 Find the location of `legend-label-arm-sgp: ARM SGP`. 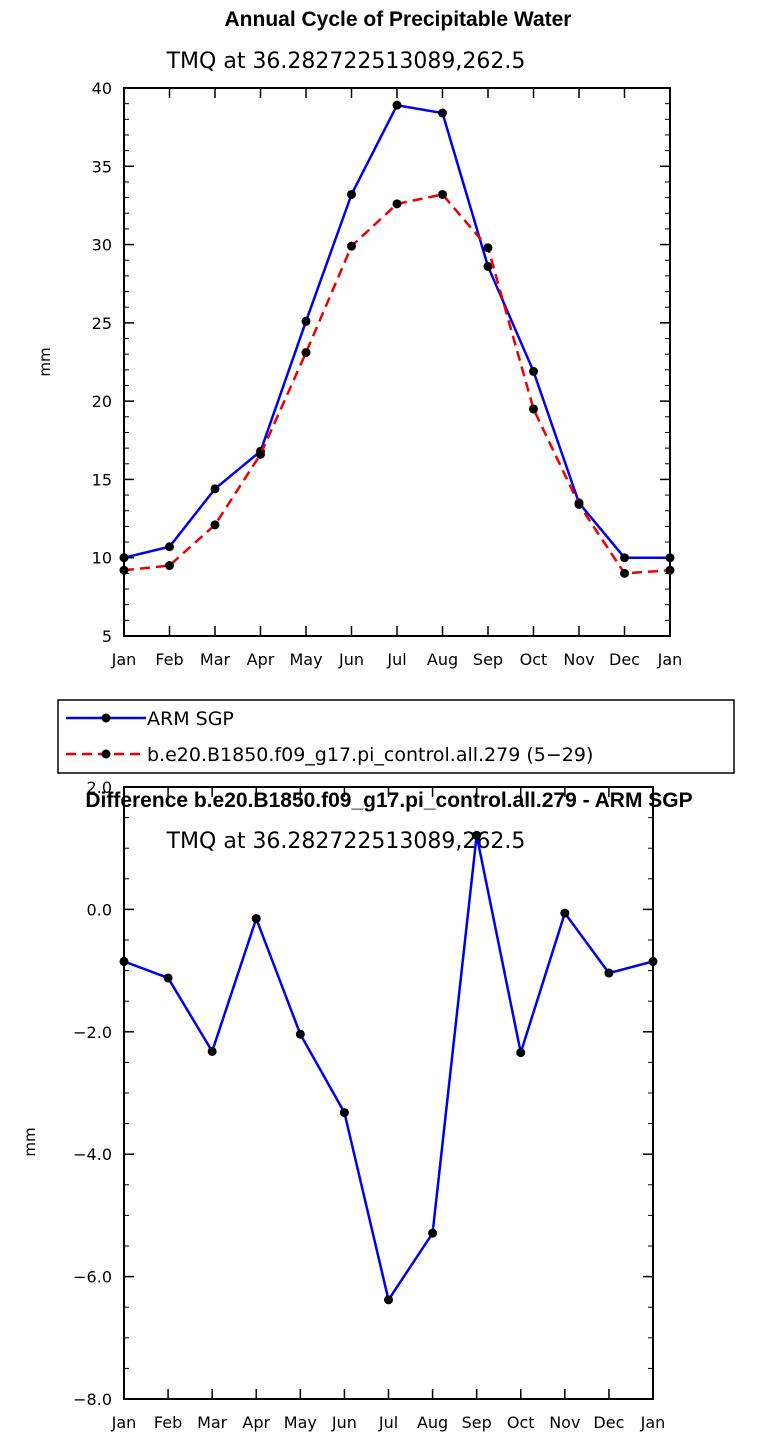

legend-label-arm-sgp: ARM SGP is located at coordinates (190, 719).